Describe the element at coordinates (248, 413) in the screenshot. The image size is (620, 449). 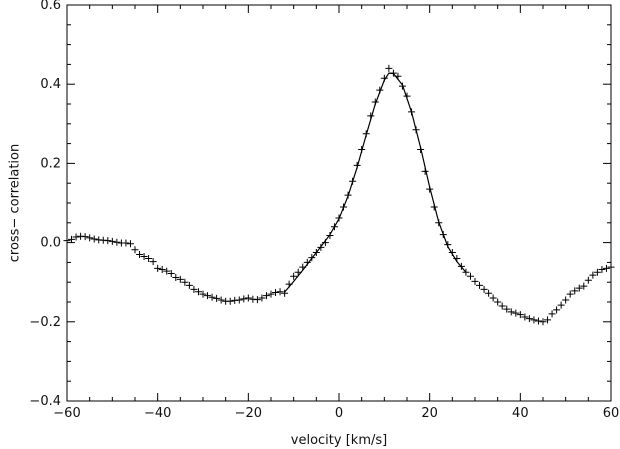
I see `x-tick-label: −20` at that location.